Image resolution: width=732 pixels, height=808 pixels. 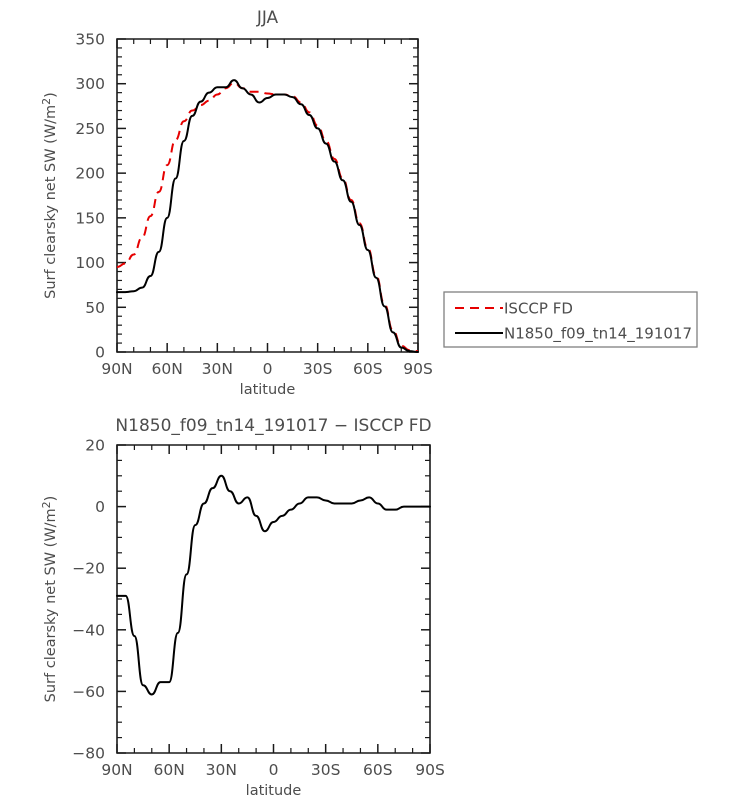 I want to click on y-tick-label: 250, so click(x=90, y=129).